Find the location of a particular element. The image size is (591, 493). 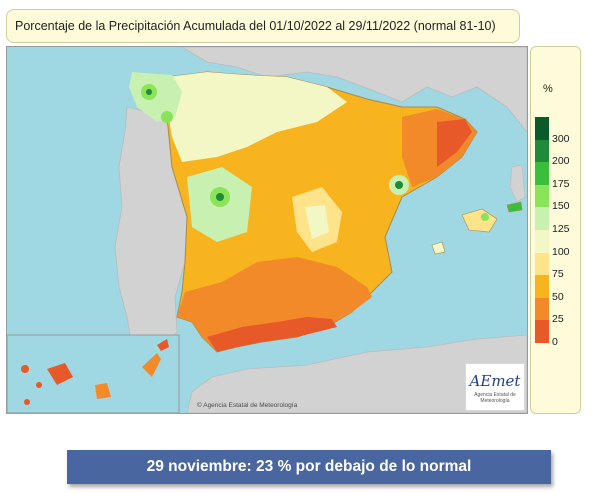

legend-tick-label: 175 is located at coordinates (561, 183).